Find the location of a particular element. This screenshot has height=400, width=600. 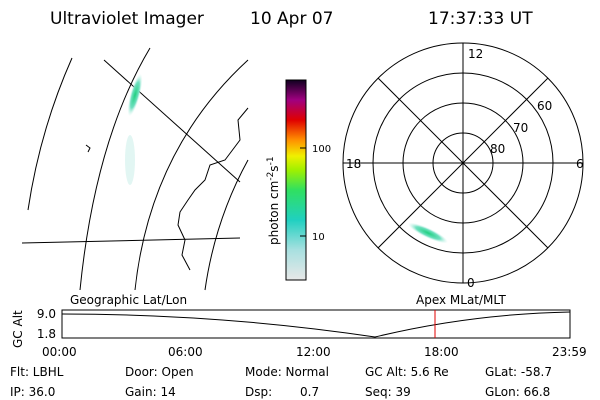

mlt-label: 12 is located at coordinates (475, 54).